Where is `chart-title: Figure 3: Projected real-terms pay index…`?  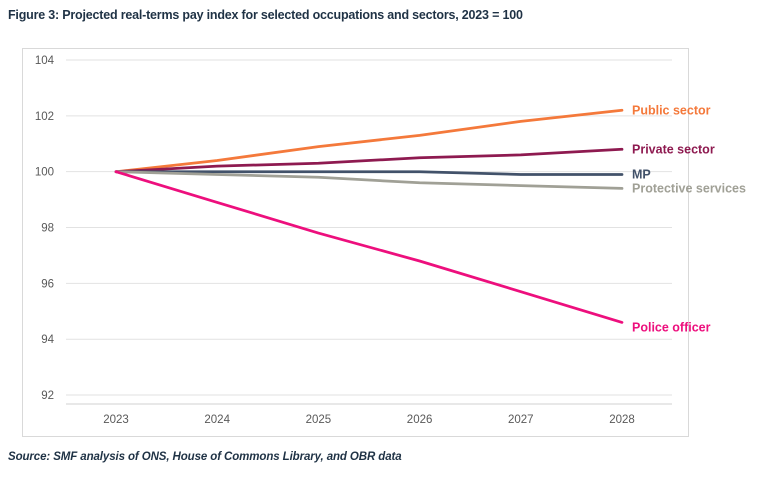 chart-title: Figure 3: Projected real-terms pay index… is located at coordinates (265, 15).